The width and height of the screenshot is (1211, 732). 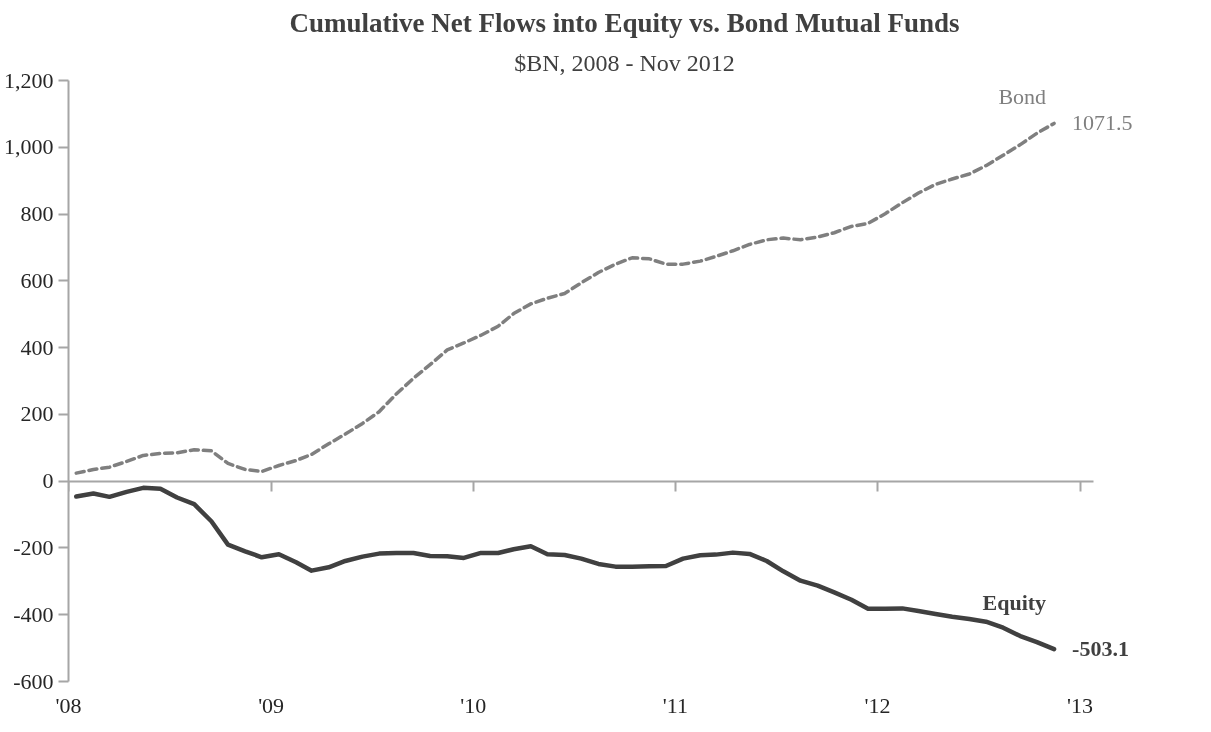 What do you see at coordinates (877, 705) in the screenshot?
I see `x-tick-label: '12` at bounding box center [877, 705].